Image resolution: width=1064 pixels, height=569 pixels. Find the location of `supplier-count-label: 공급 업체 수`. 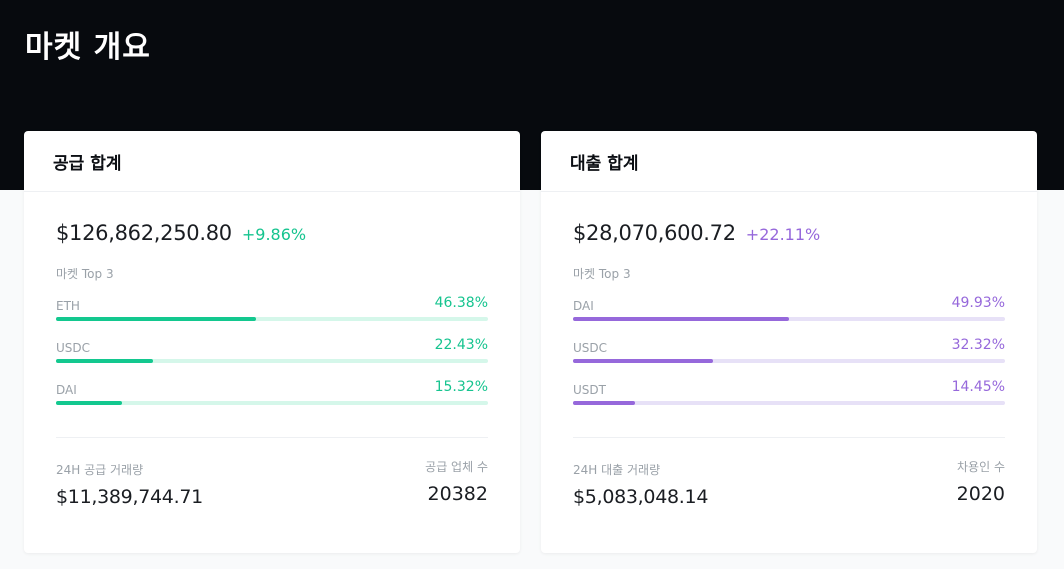

supplier-count-label: 공급 업체 수 is located at coordinates (456, 467).